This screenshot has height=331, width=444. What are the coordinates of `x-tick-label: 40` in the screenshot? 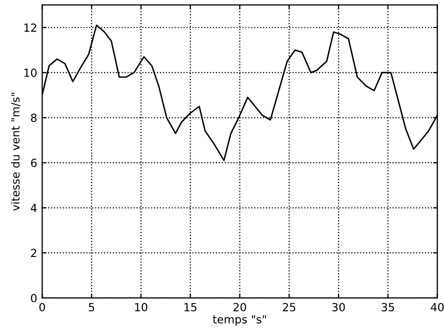 It's located at (437, 307).